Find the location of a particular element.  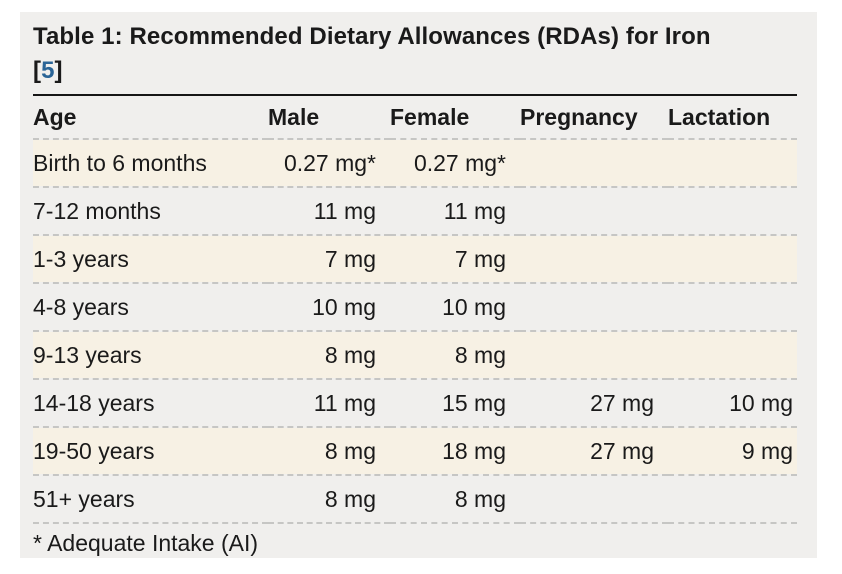

cell-male: 0.27 mg* is located at coordinates (329, 163).